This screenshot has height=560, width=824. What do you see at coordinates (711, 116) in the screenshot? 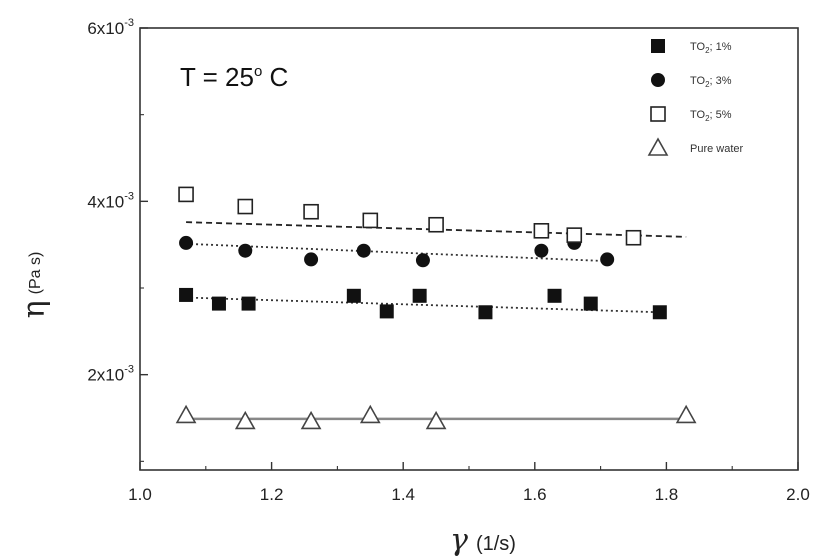
I see `legend-label: TO2; 5%` at bounding box center [711, 116].